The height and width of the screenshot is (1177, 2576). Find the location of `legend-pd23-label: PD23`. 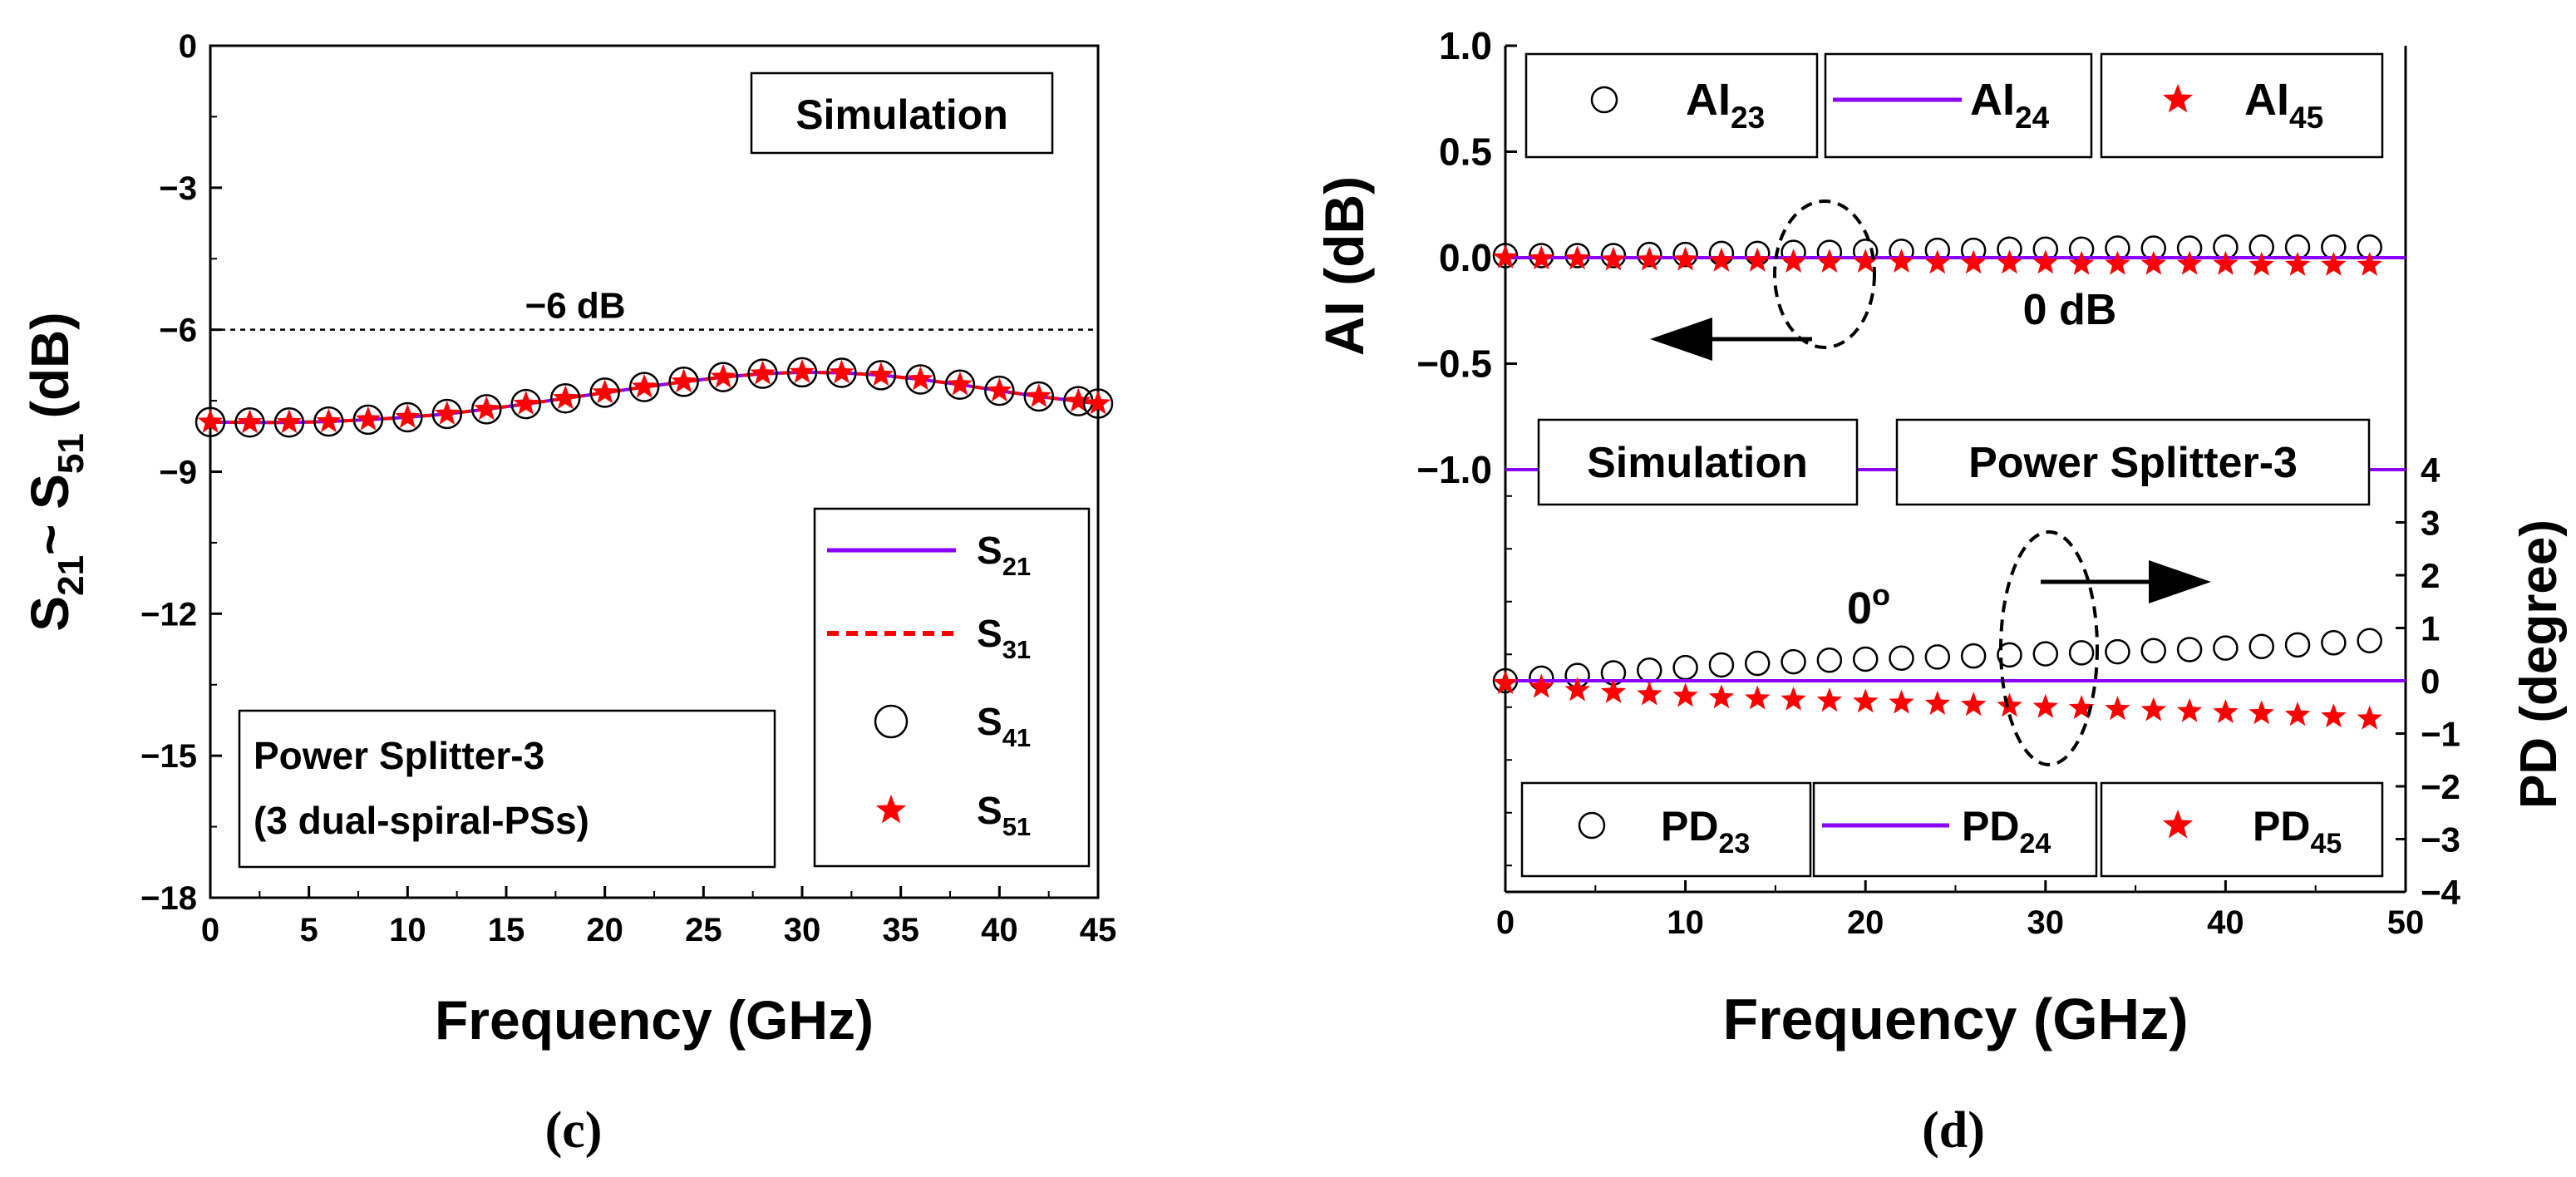

legend-pd23-label: PD23 is located at coordinates (1705, 831).